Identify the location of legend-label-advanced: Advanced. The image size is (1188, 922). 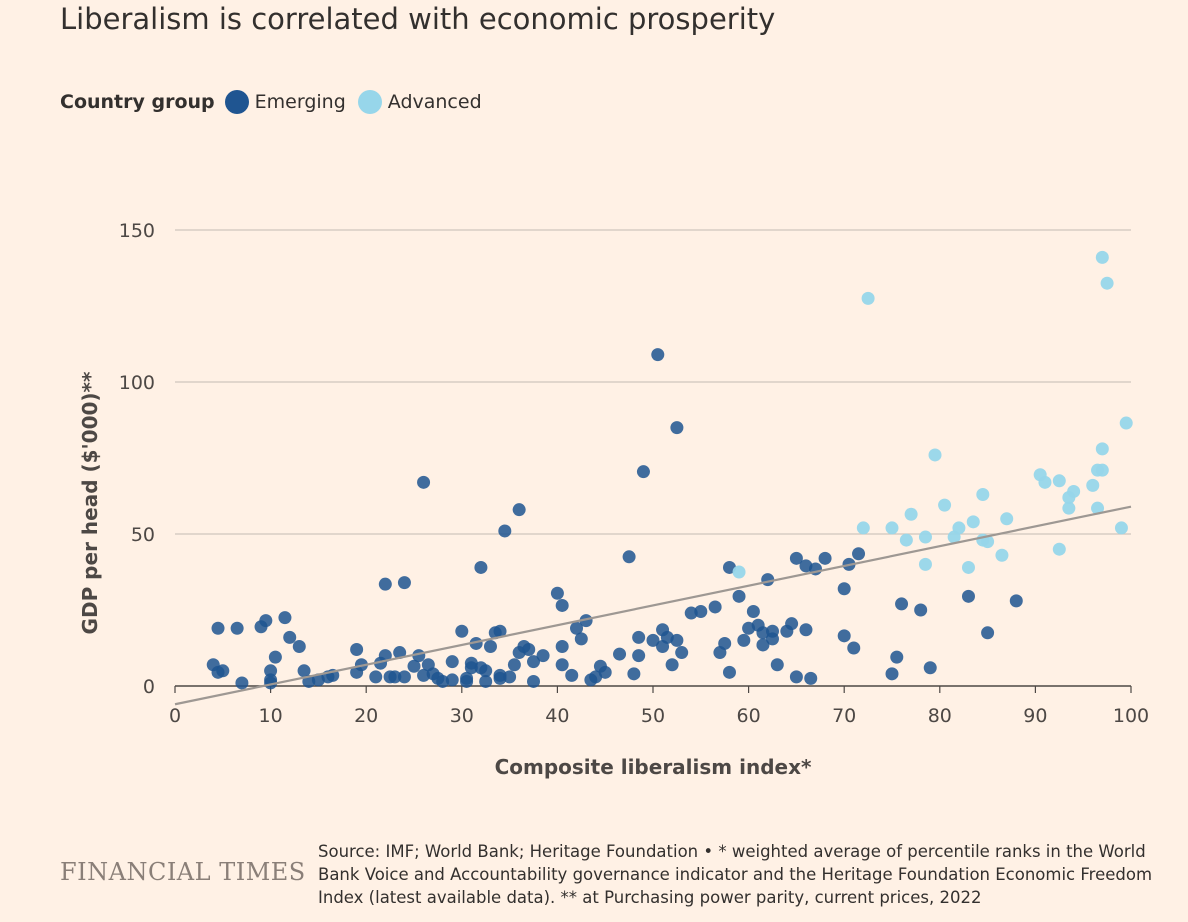
(434, 102).